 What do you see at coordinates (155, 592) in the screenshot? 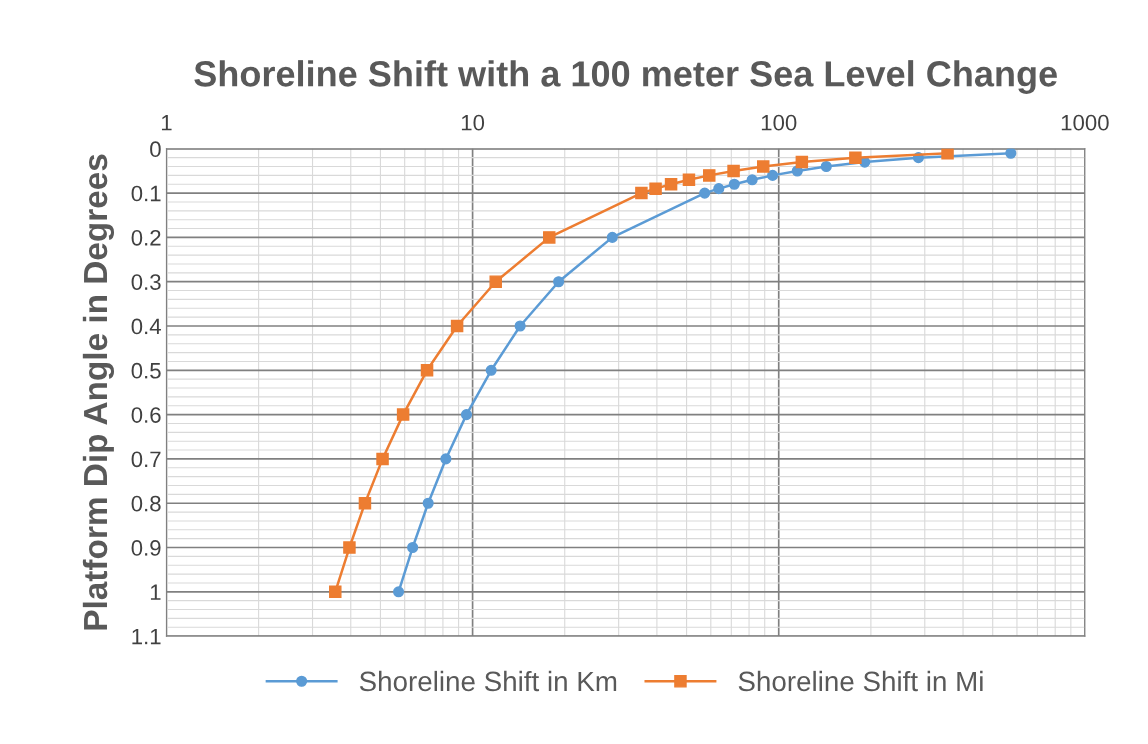
I see `y-tick-label: 1` at bounding box center [155, 592].